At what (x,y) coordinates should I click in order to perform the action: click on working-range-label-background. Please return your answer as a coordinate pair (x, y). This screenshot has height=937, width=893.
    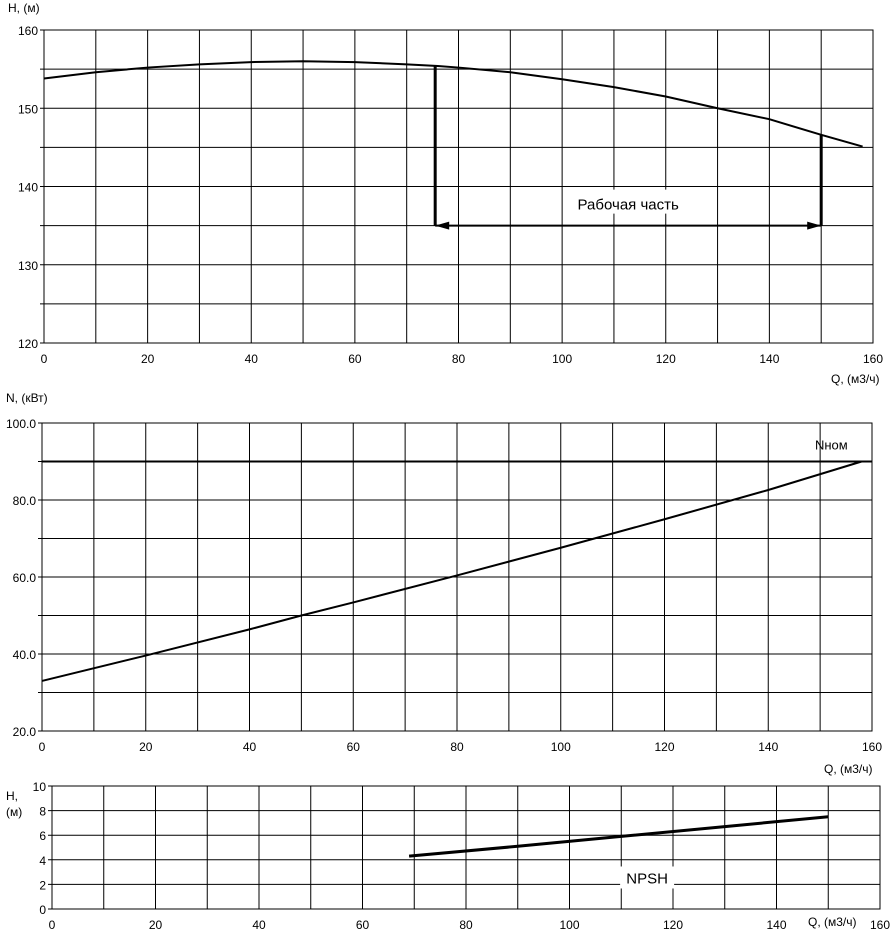
    Looking at the image, I should click on (628, 201).